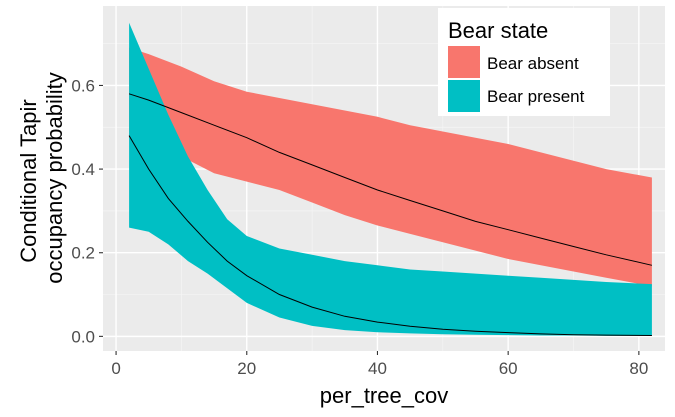 This screenshot has width=675, height=417. Describe the element at coordinates (533, 63) in the screenshot. I see `legend-label-bear-absent: Bear absent` at that location.